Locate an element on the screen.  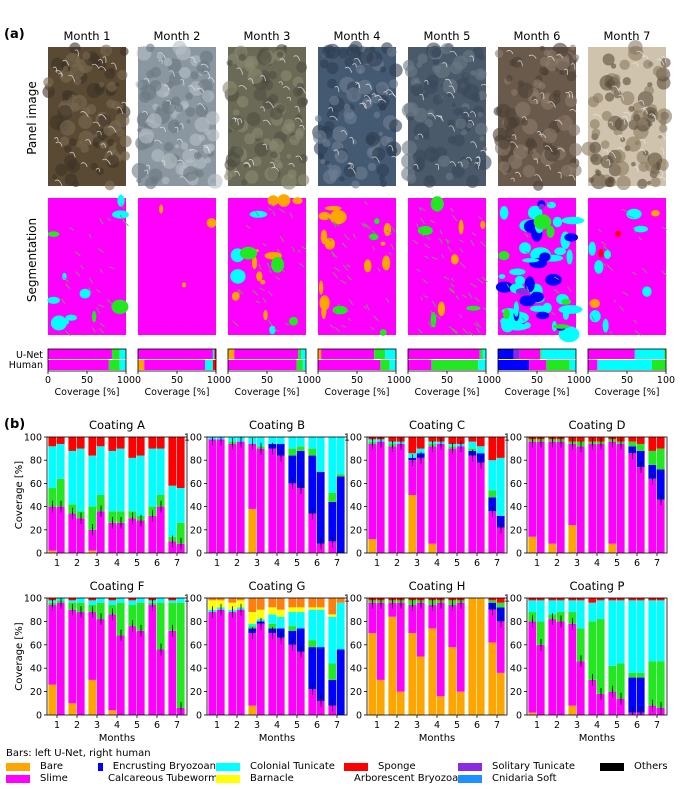
month-header-7: Month 7 is located at coordinates (626, 36).